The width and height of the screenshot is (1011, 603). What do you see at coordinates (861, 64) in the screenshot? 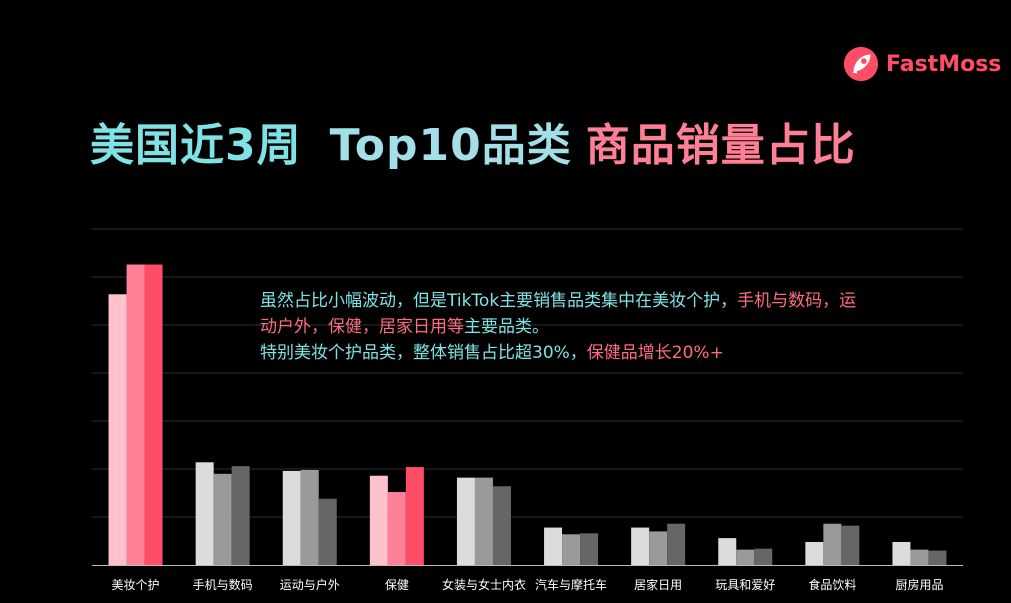
I see `rocket-badge-icon` at bounding box center [861, 64].